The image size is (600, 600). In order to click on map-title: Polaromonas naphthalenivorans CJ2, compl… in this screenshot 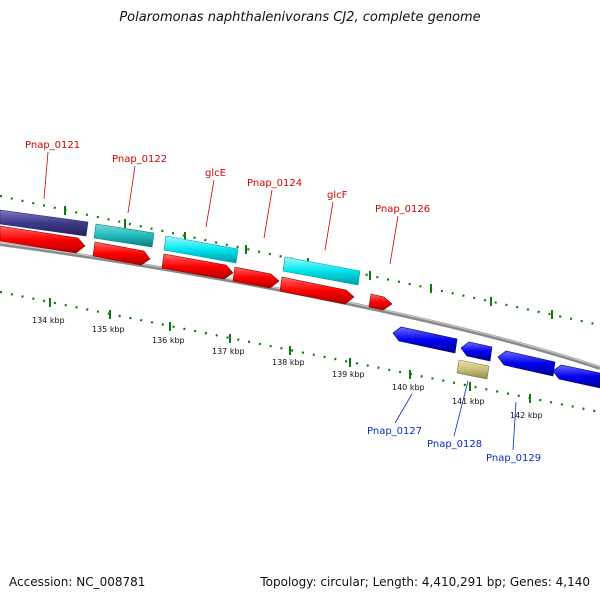, I will do `click(300, 17)`.